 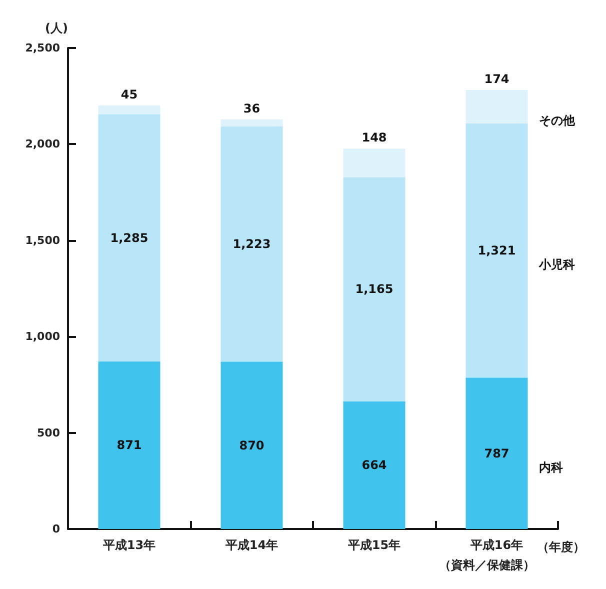 I want to click on data-label: 1,321, so click(x=497, y=251).